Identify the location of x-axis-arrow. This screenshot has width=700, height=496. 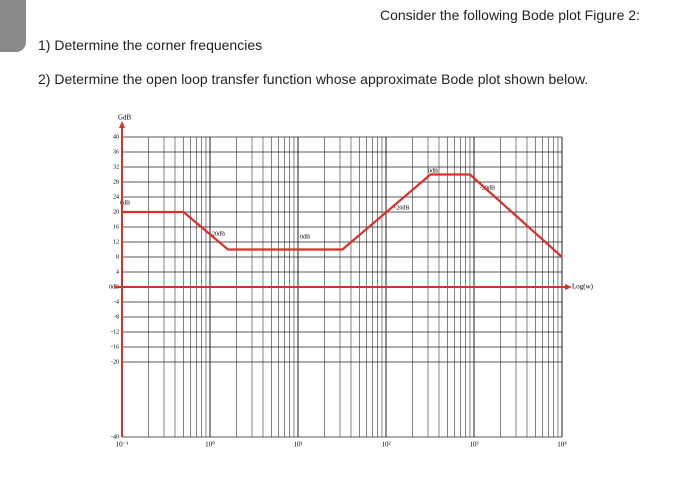
(568, 287).